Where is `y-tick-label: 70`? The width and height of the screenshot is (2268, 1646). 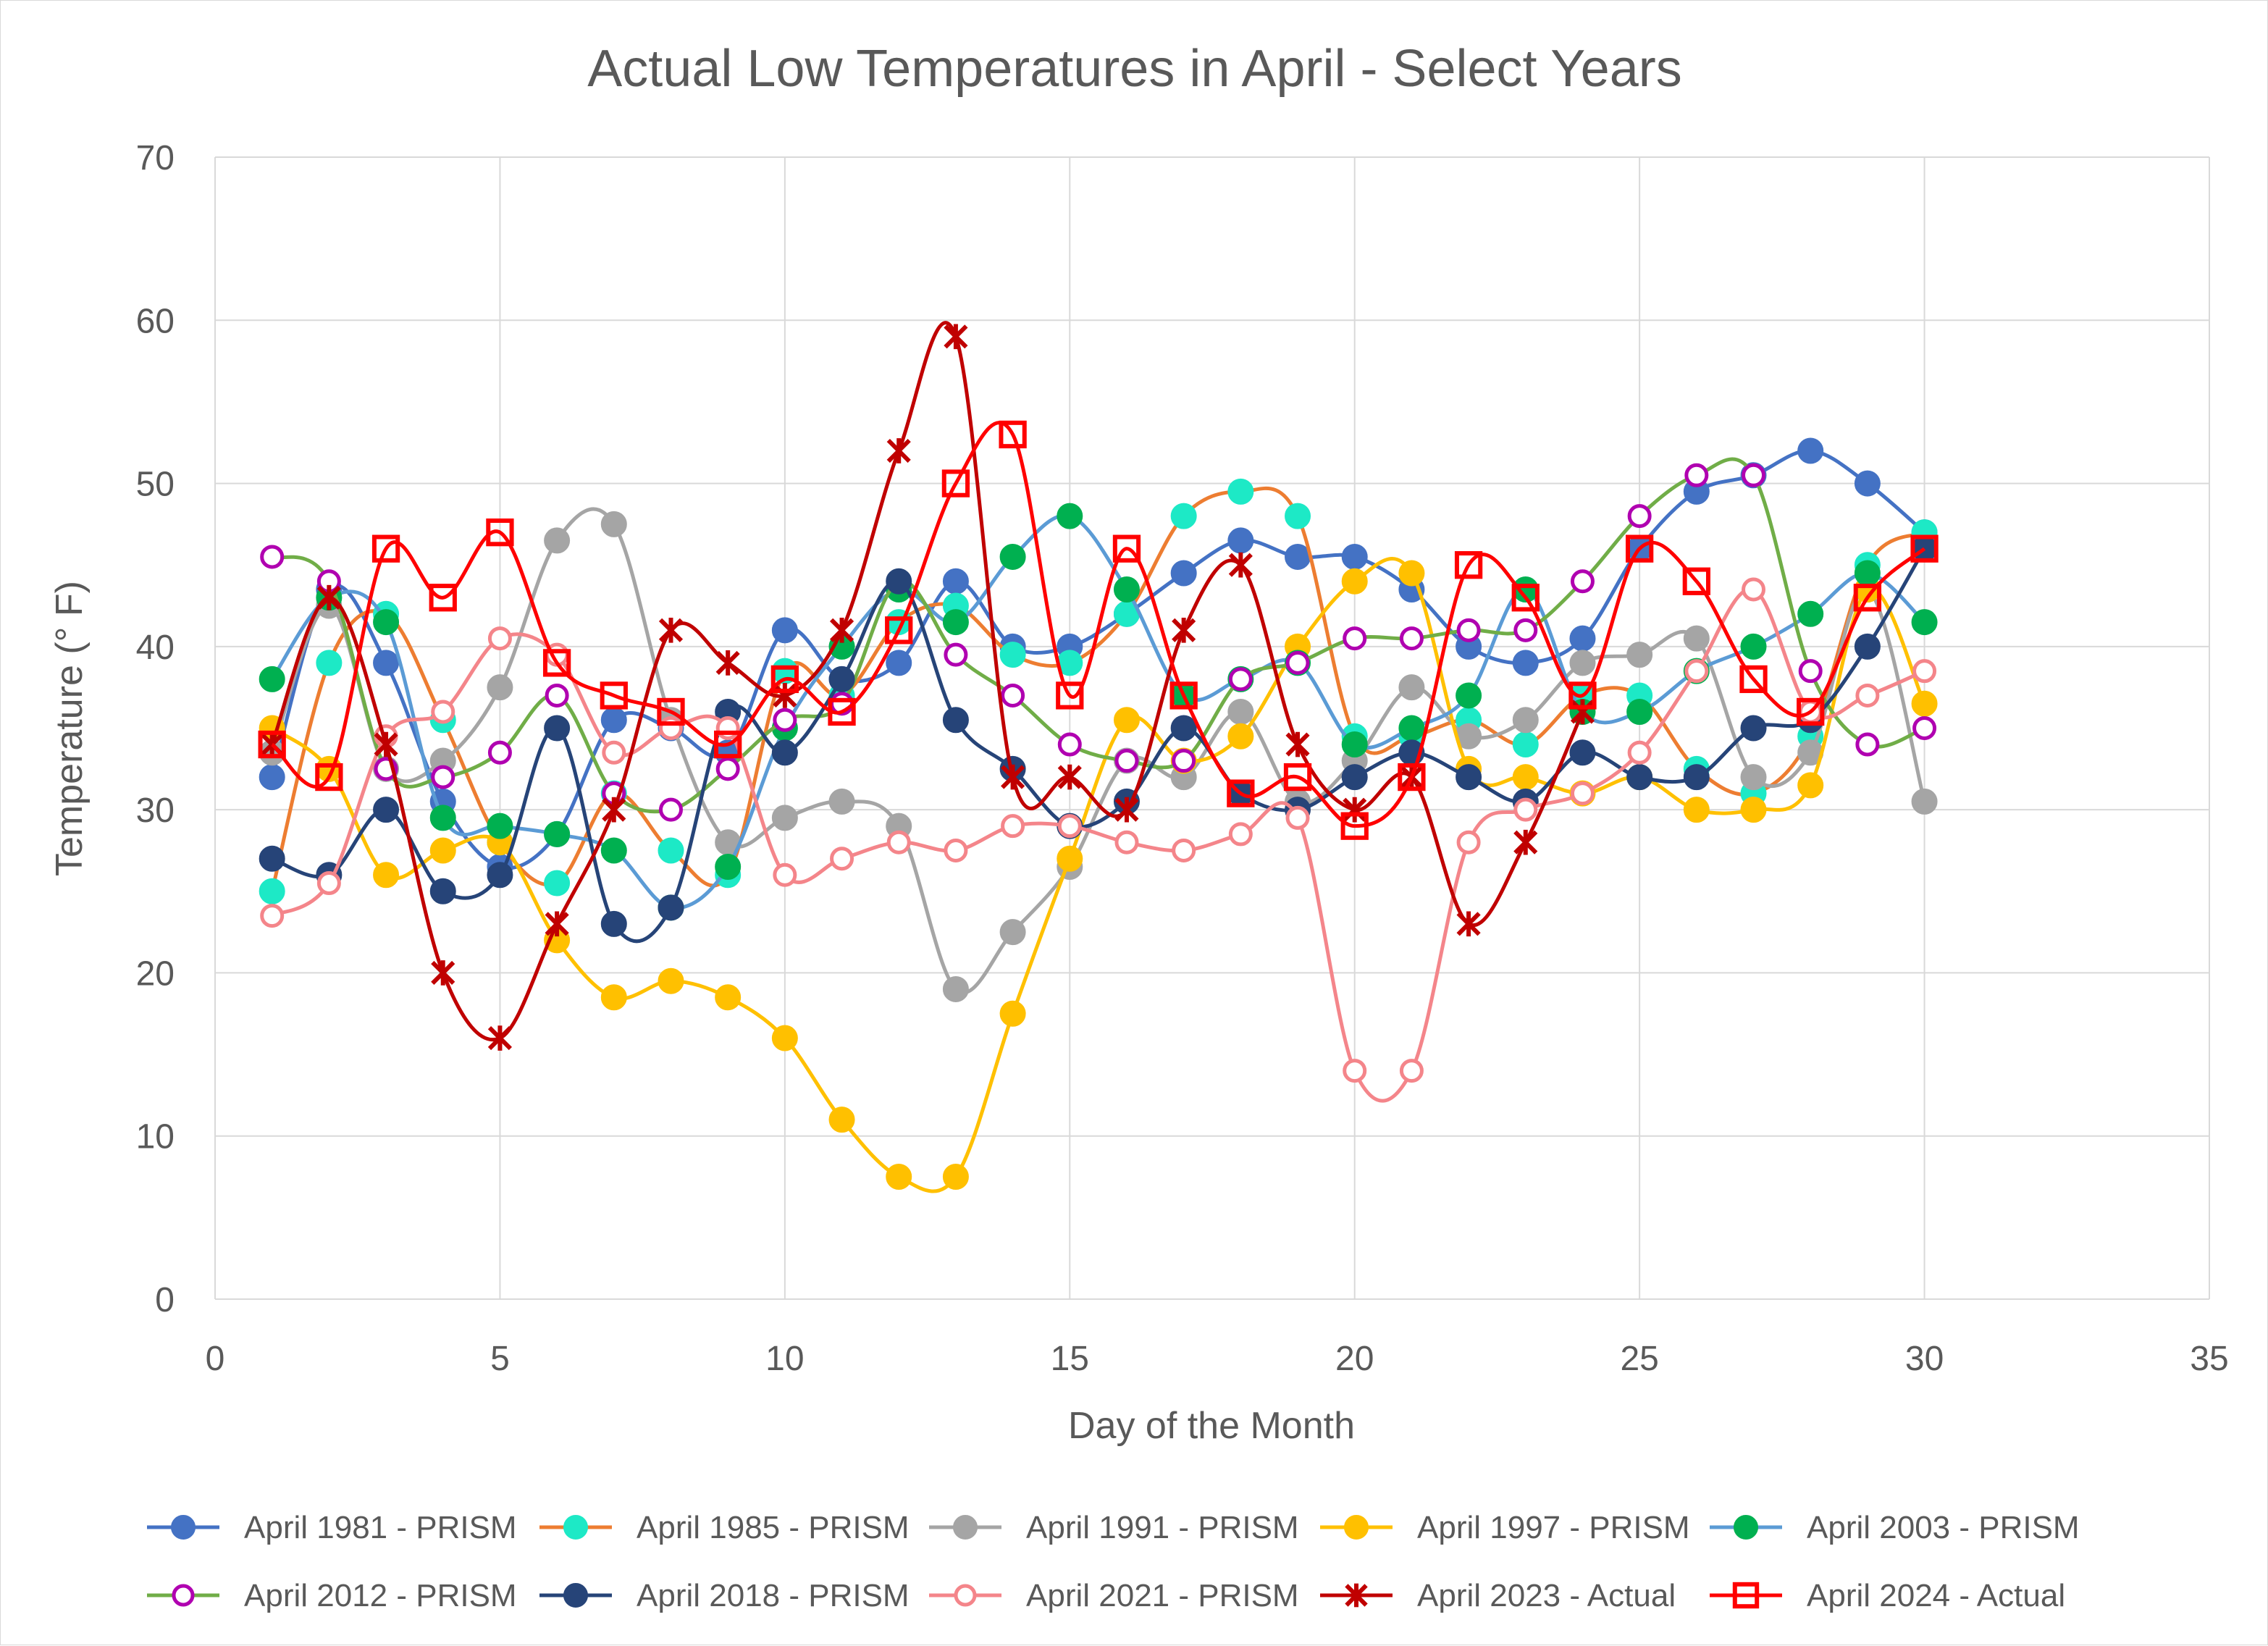 y-tick-label: 70 is located at coordinates (155, 158).